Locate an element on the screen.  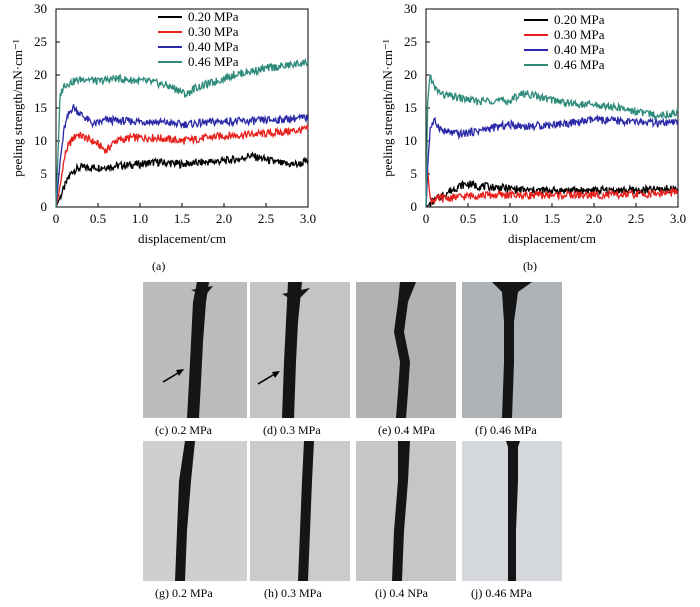
panel-label-a: (a) is located at coordinates (159, 266).